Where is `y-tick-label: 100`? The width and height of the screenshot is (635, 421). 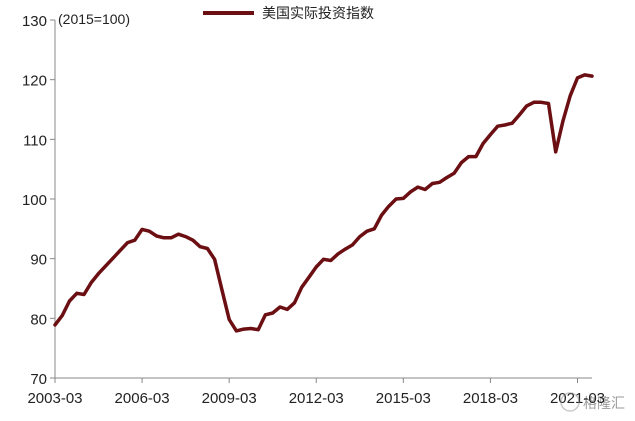
y-tick-label: 100 is located at coordinates (34, 200).